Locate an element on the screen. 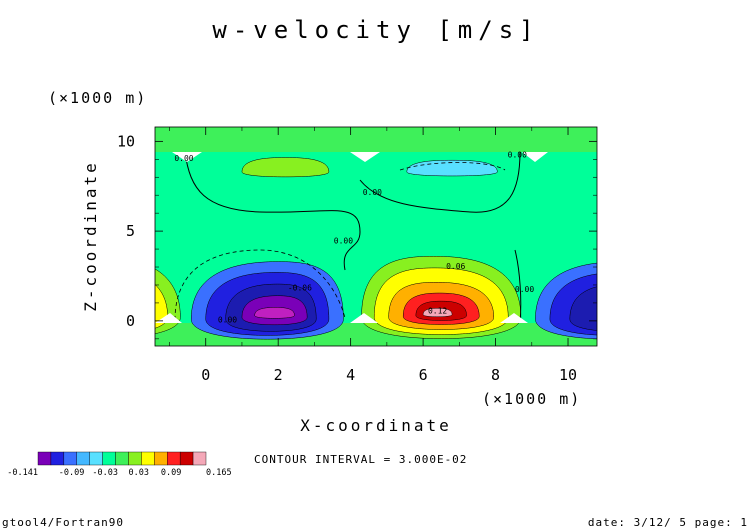  y-axis-label: Z-coordinate is located at coordinates (90, 236).